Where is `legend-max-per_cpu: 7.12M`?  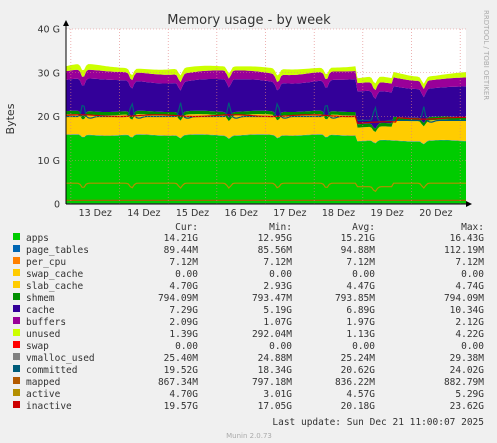
legend-max-per_cpu: 7.12M is located at coordinates (469, 262).